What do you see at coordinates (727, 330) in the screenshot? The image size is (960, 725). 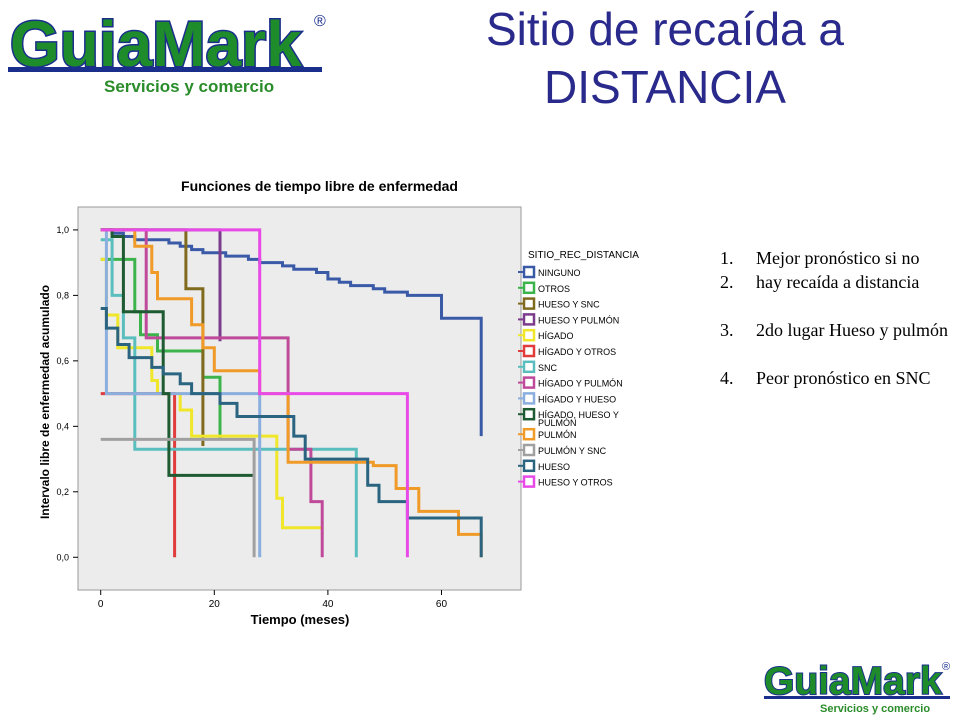 I see `note-number: 3.` at bounding box center [727, 330].